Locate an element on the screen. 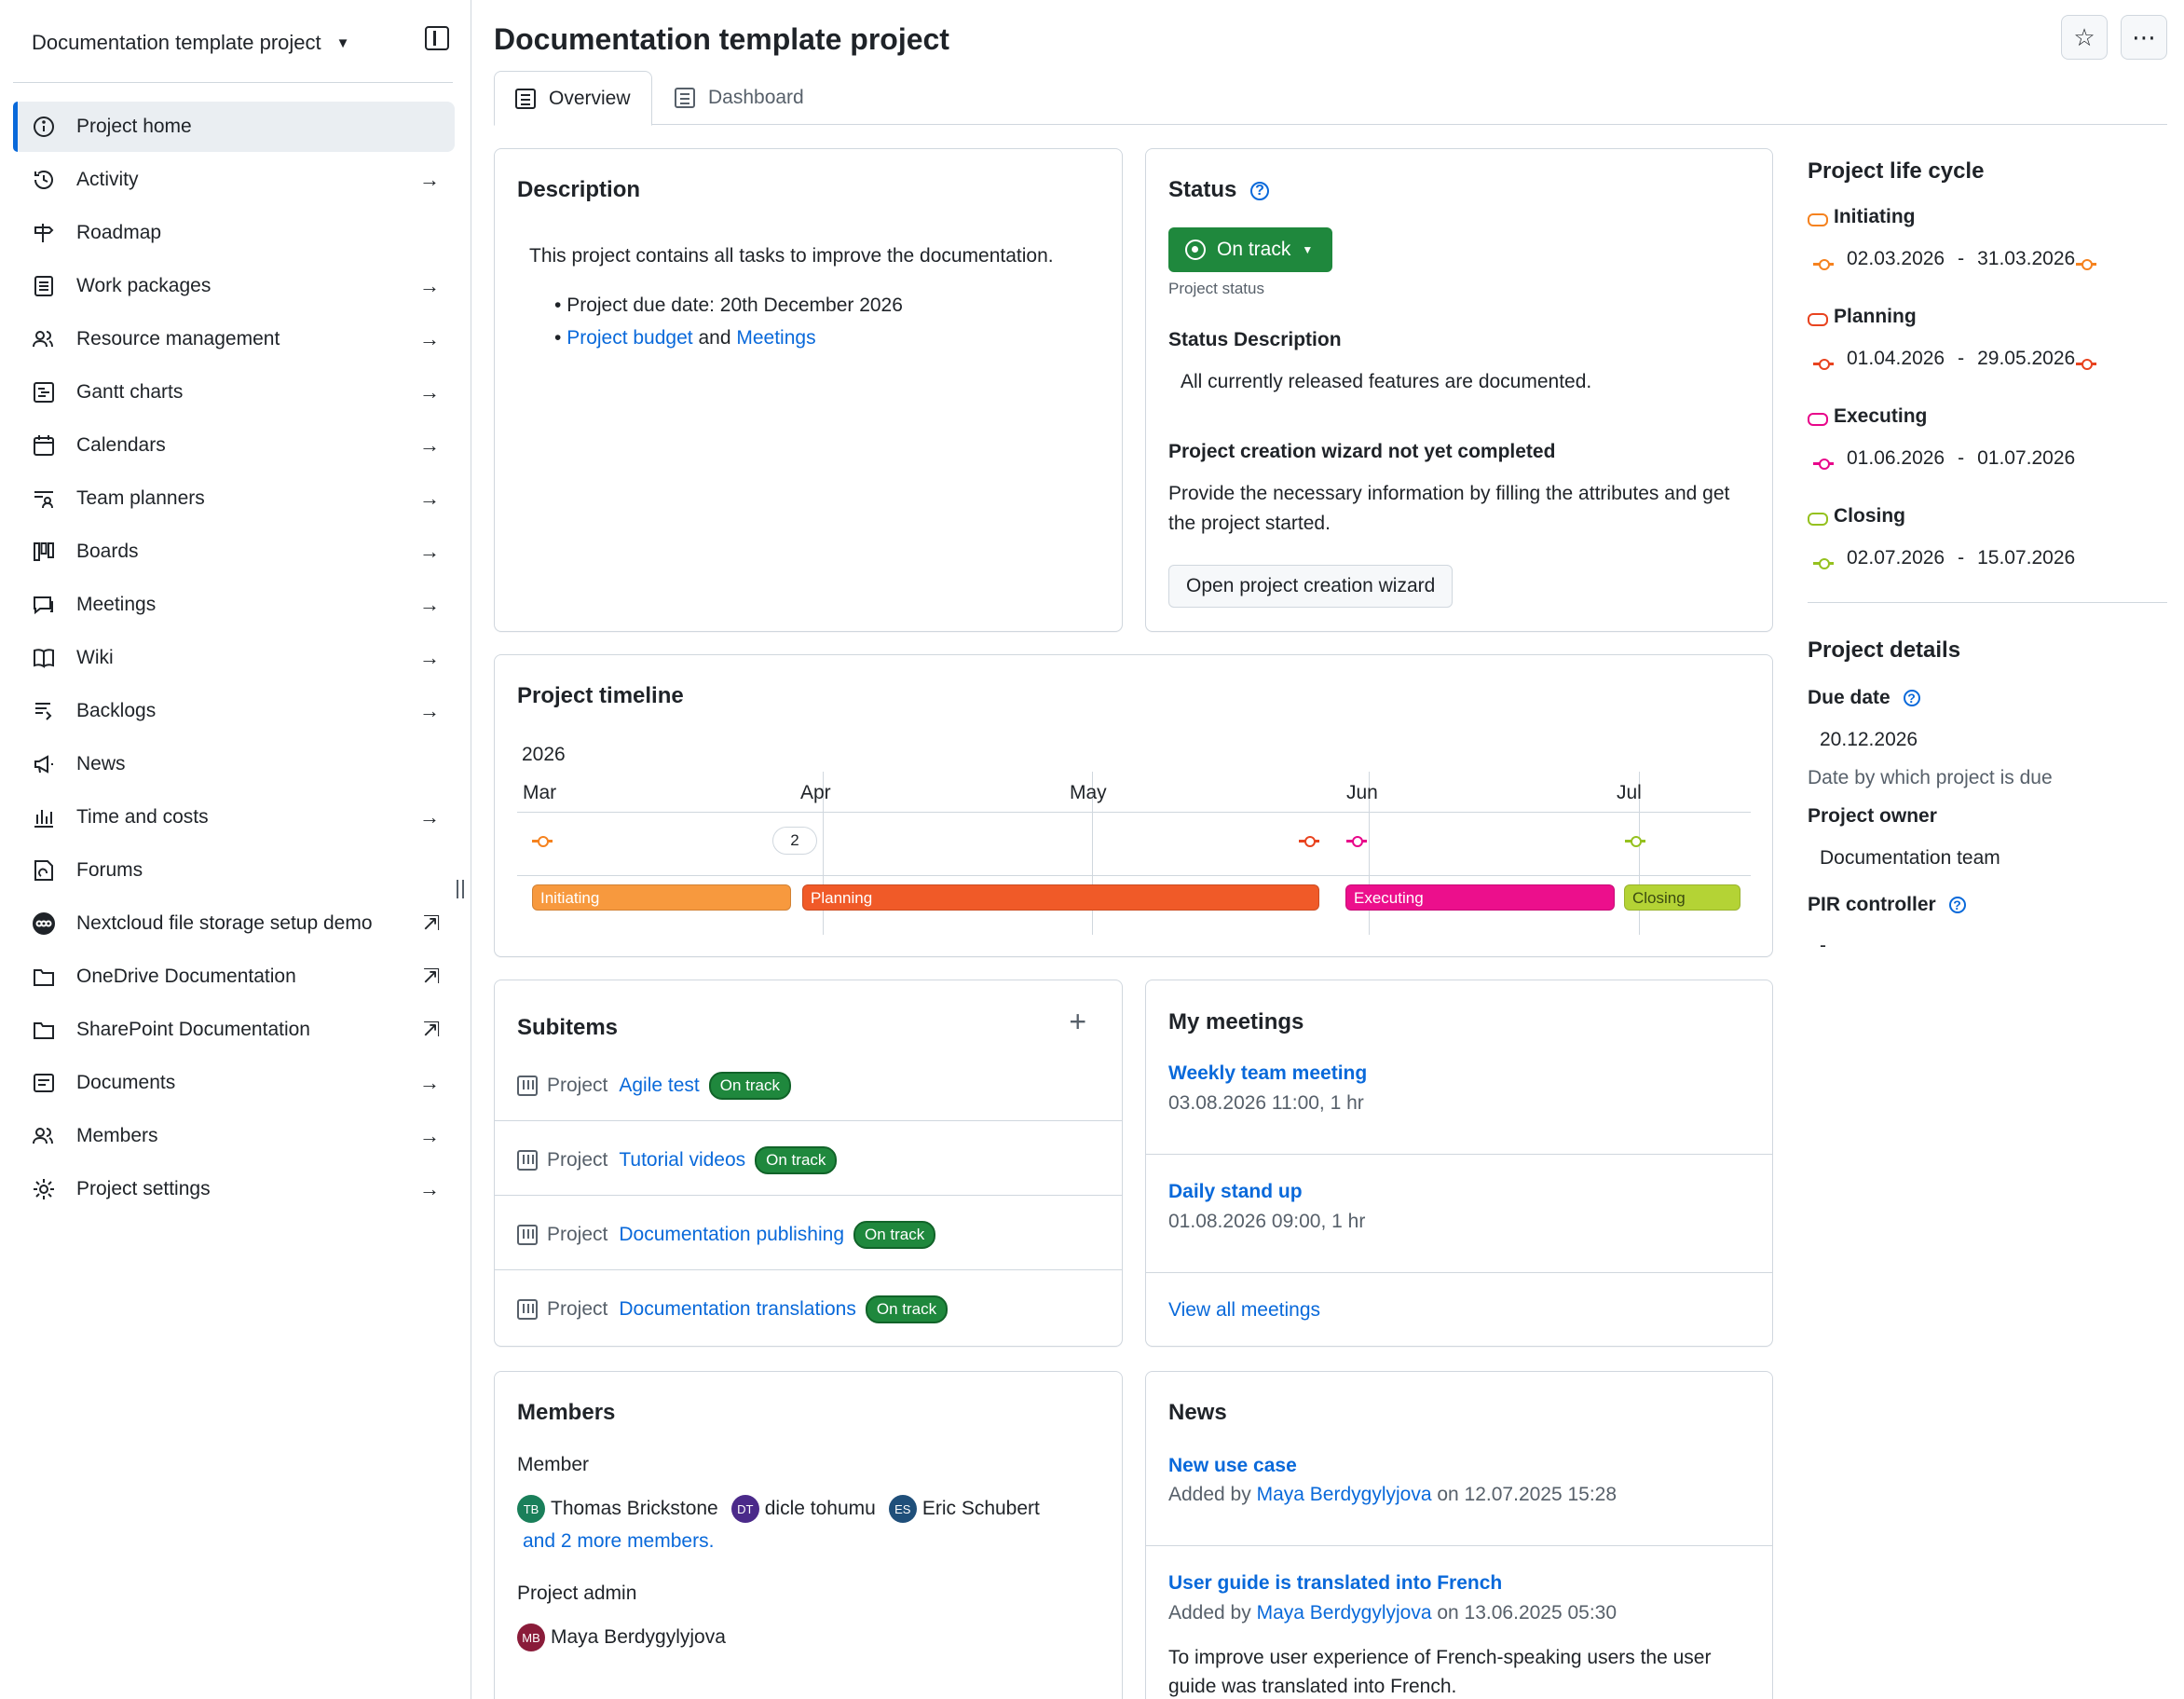 The width and height of the screenshot is (2184, 1699). timeline-phase-bar: Initiating is located at coordinates (661, 898).